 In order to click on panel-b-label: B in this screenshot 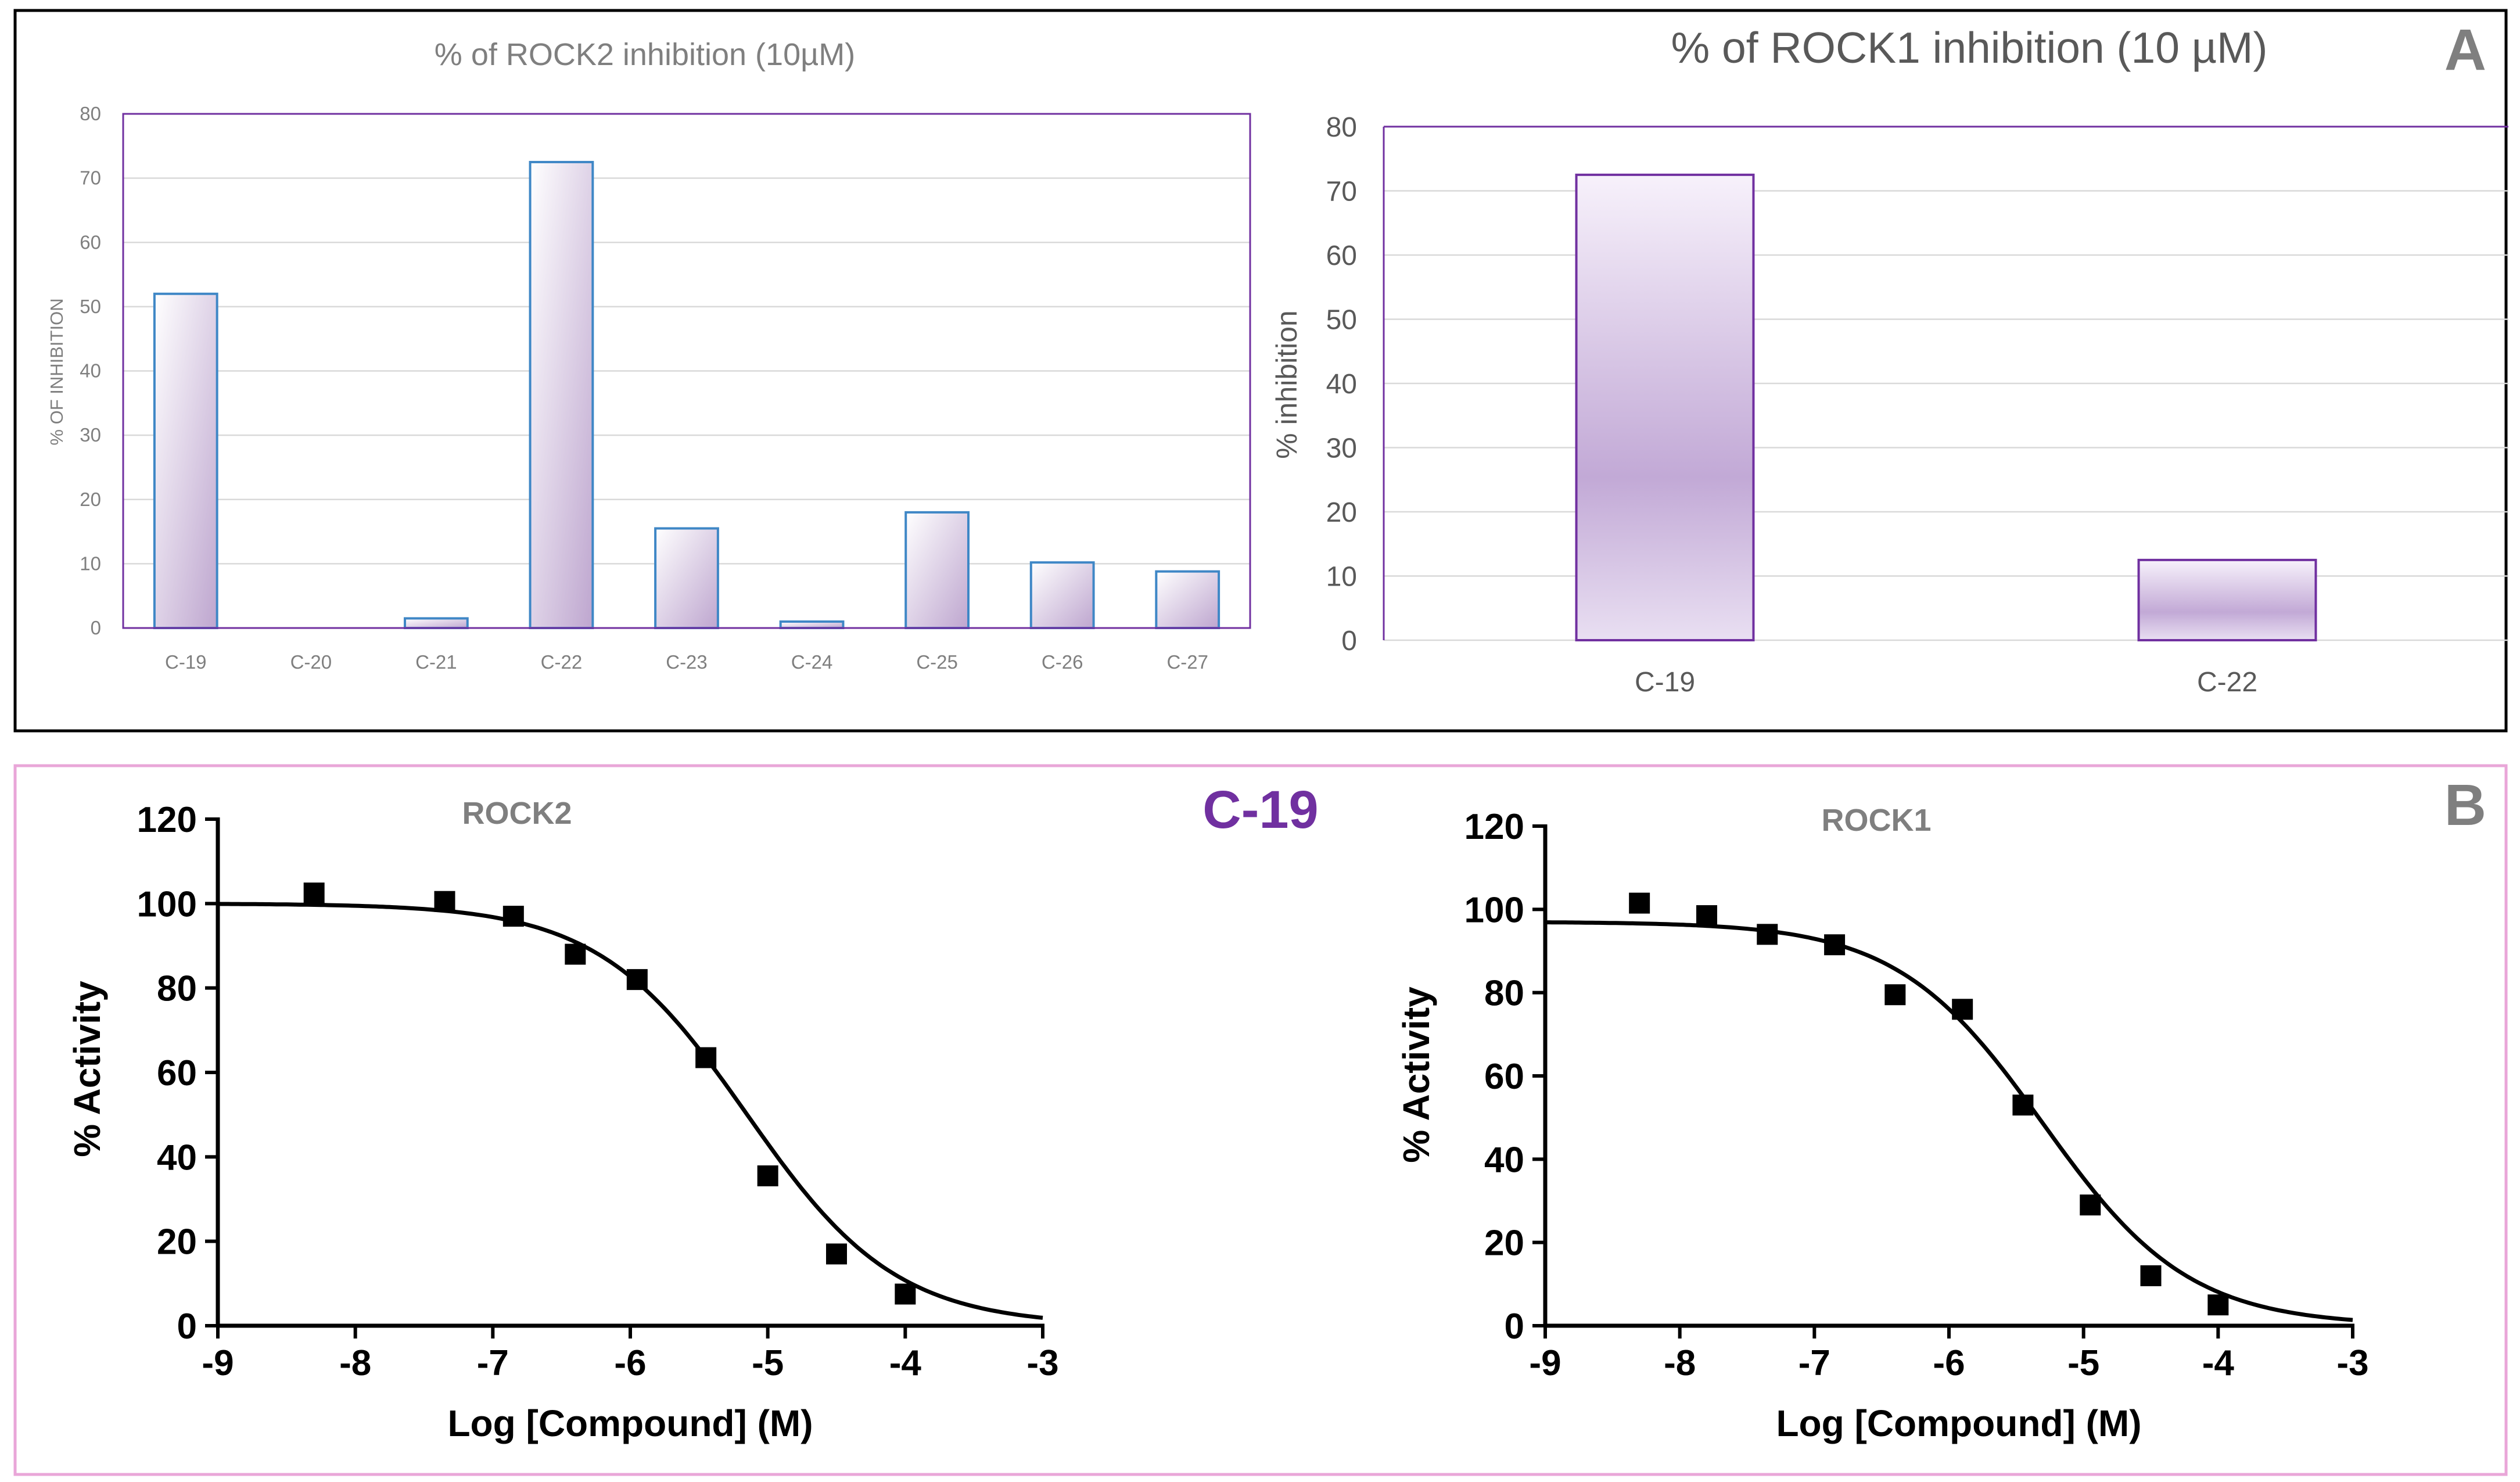, I will do `click(2465, 806)`.